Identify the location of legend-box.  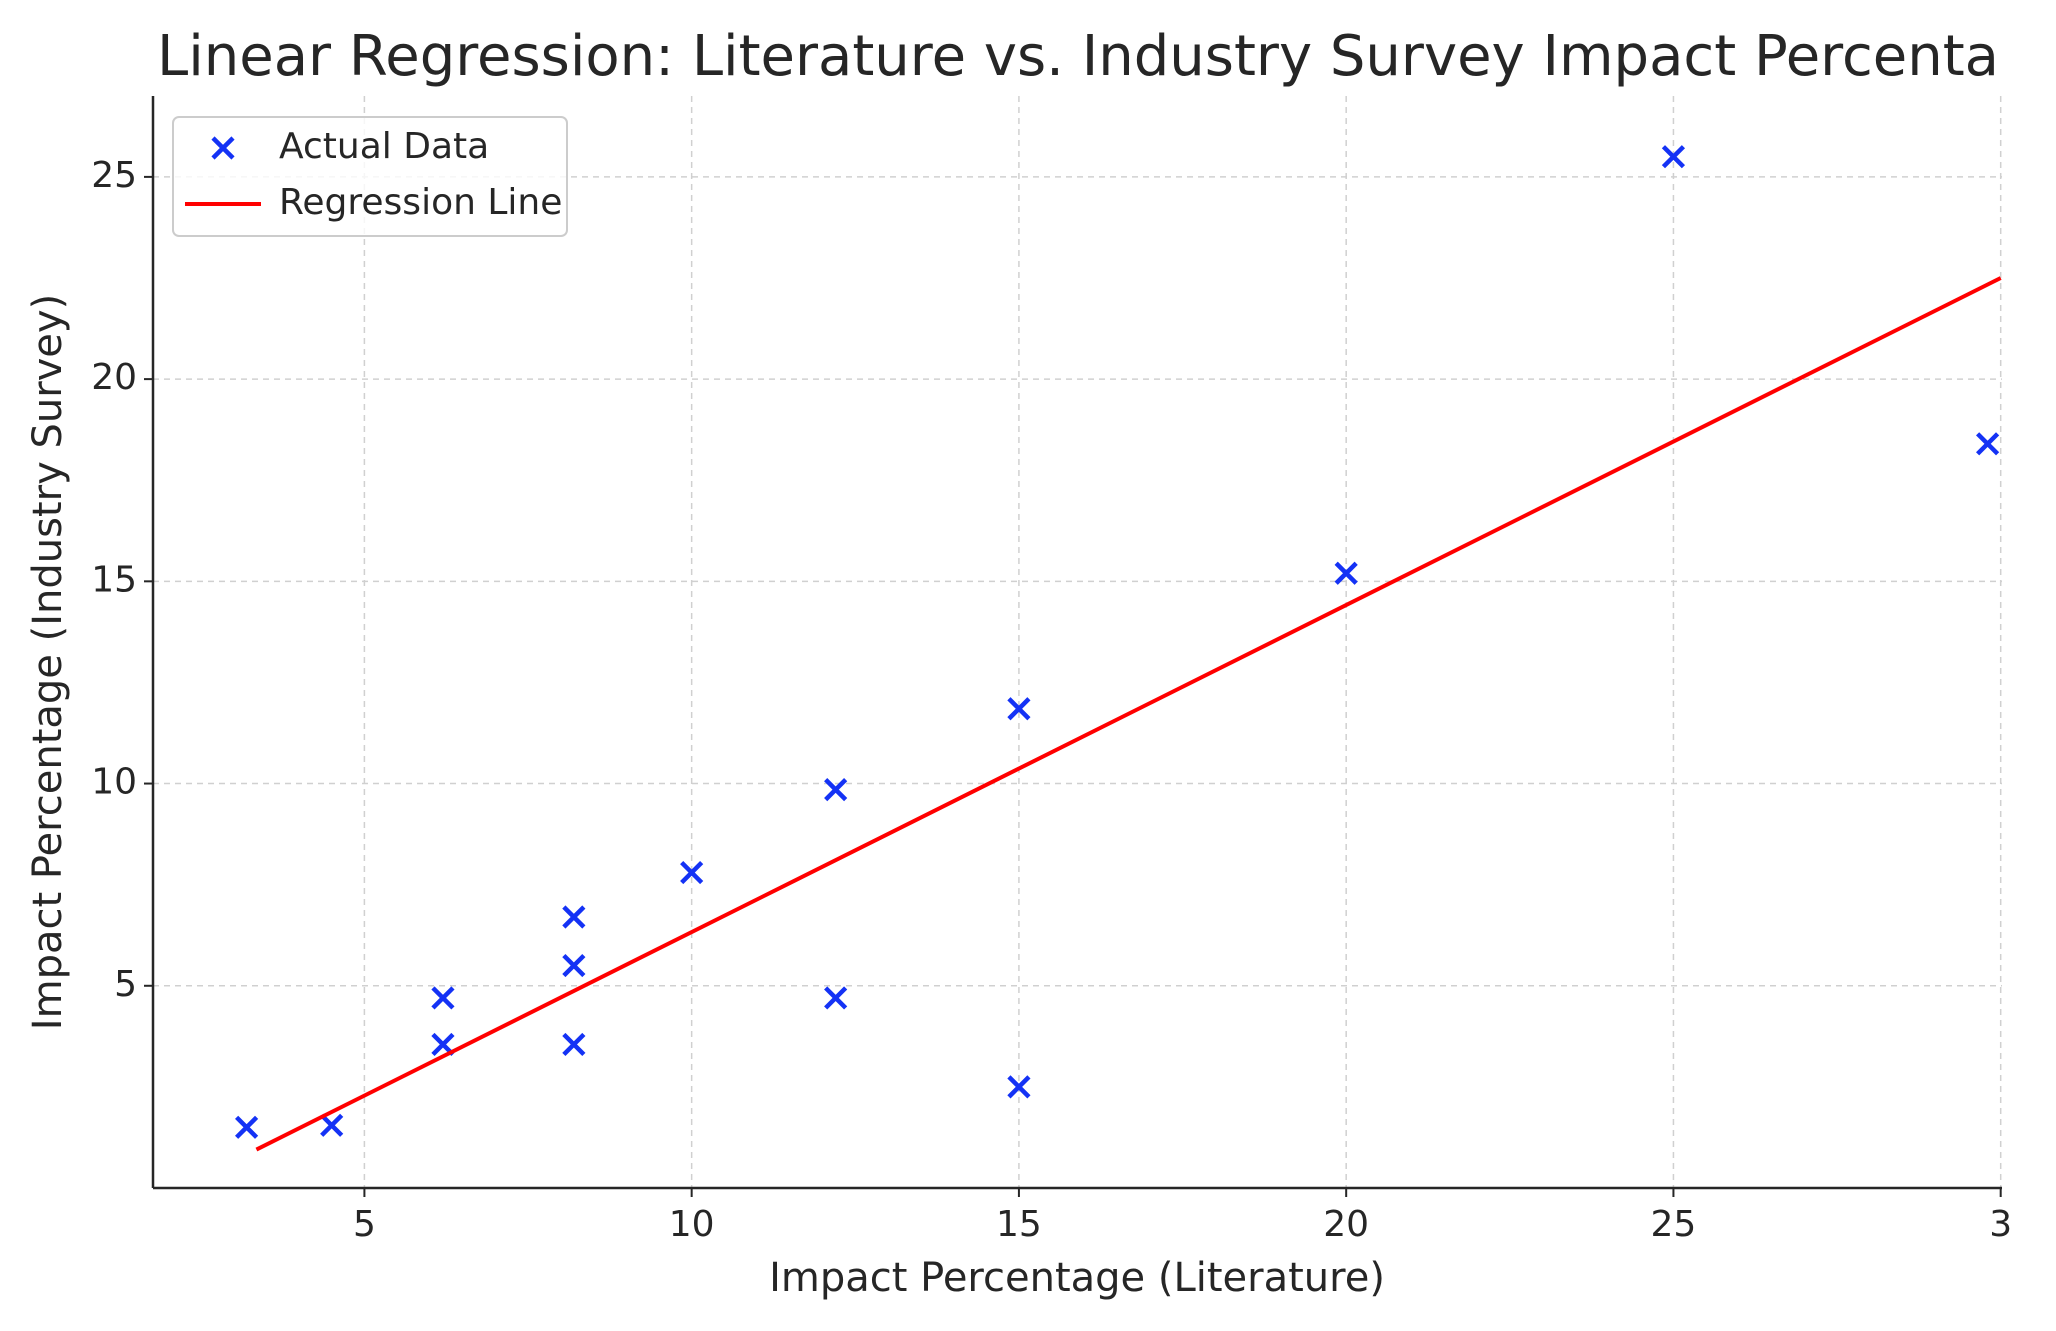
(370, 176).